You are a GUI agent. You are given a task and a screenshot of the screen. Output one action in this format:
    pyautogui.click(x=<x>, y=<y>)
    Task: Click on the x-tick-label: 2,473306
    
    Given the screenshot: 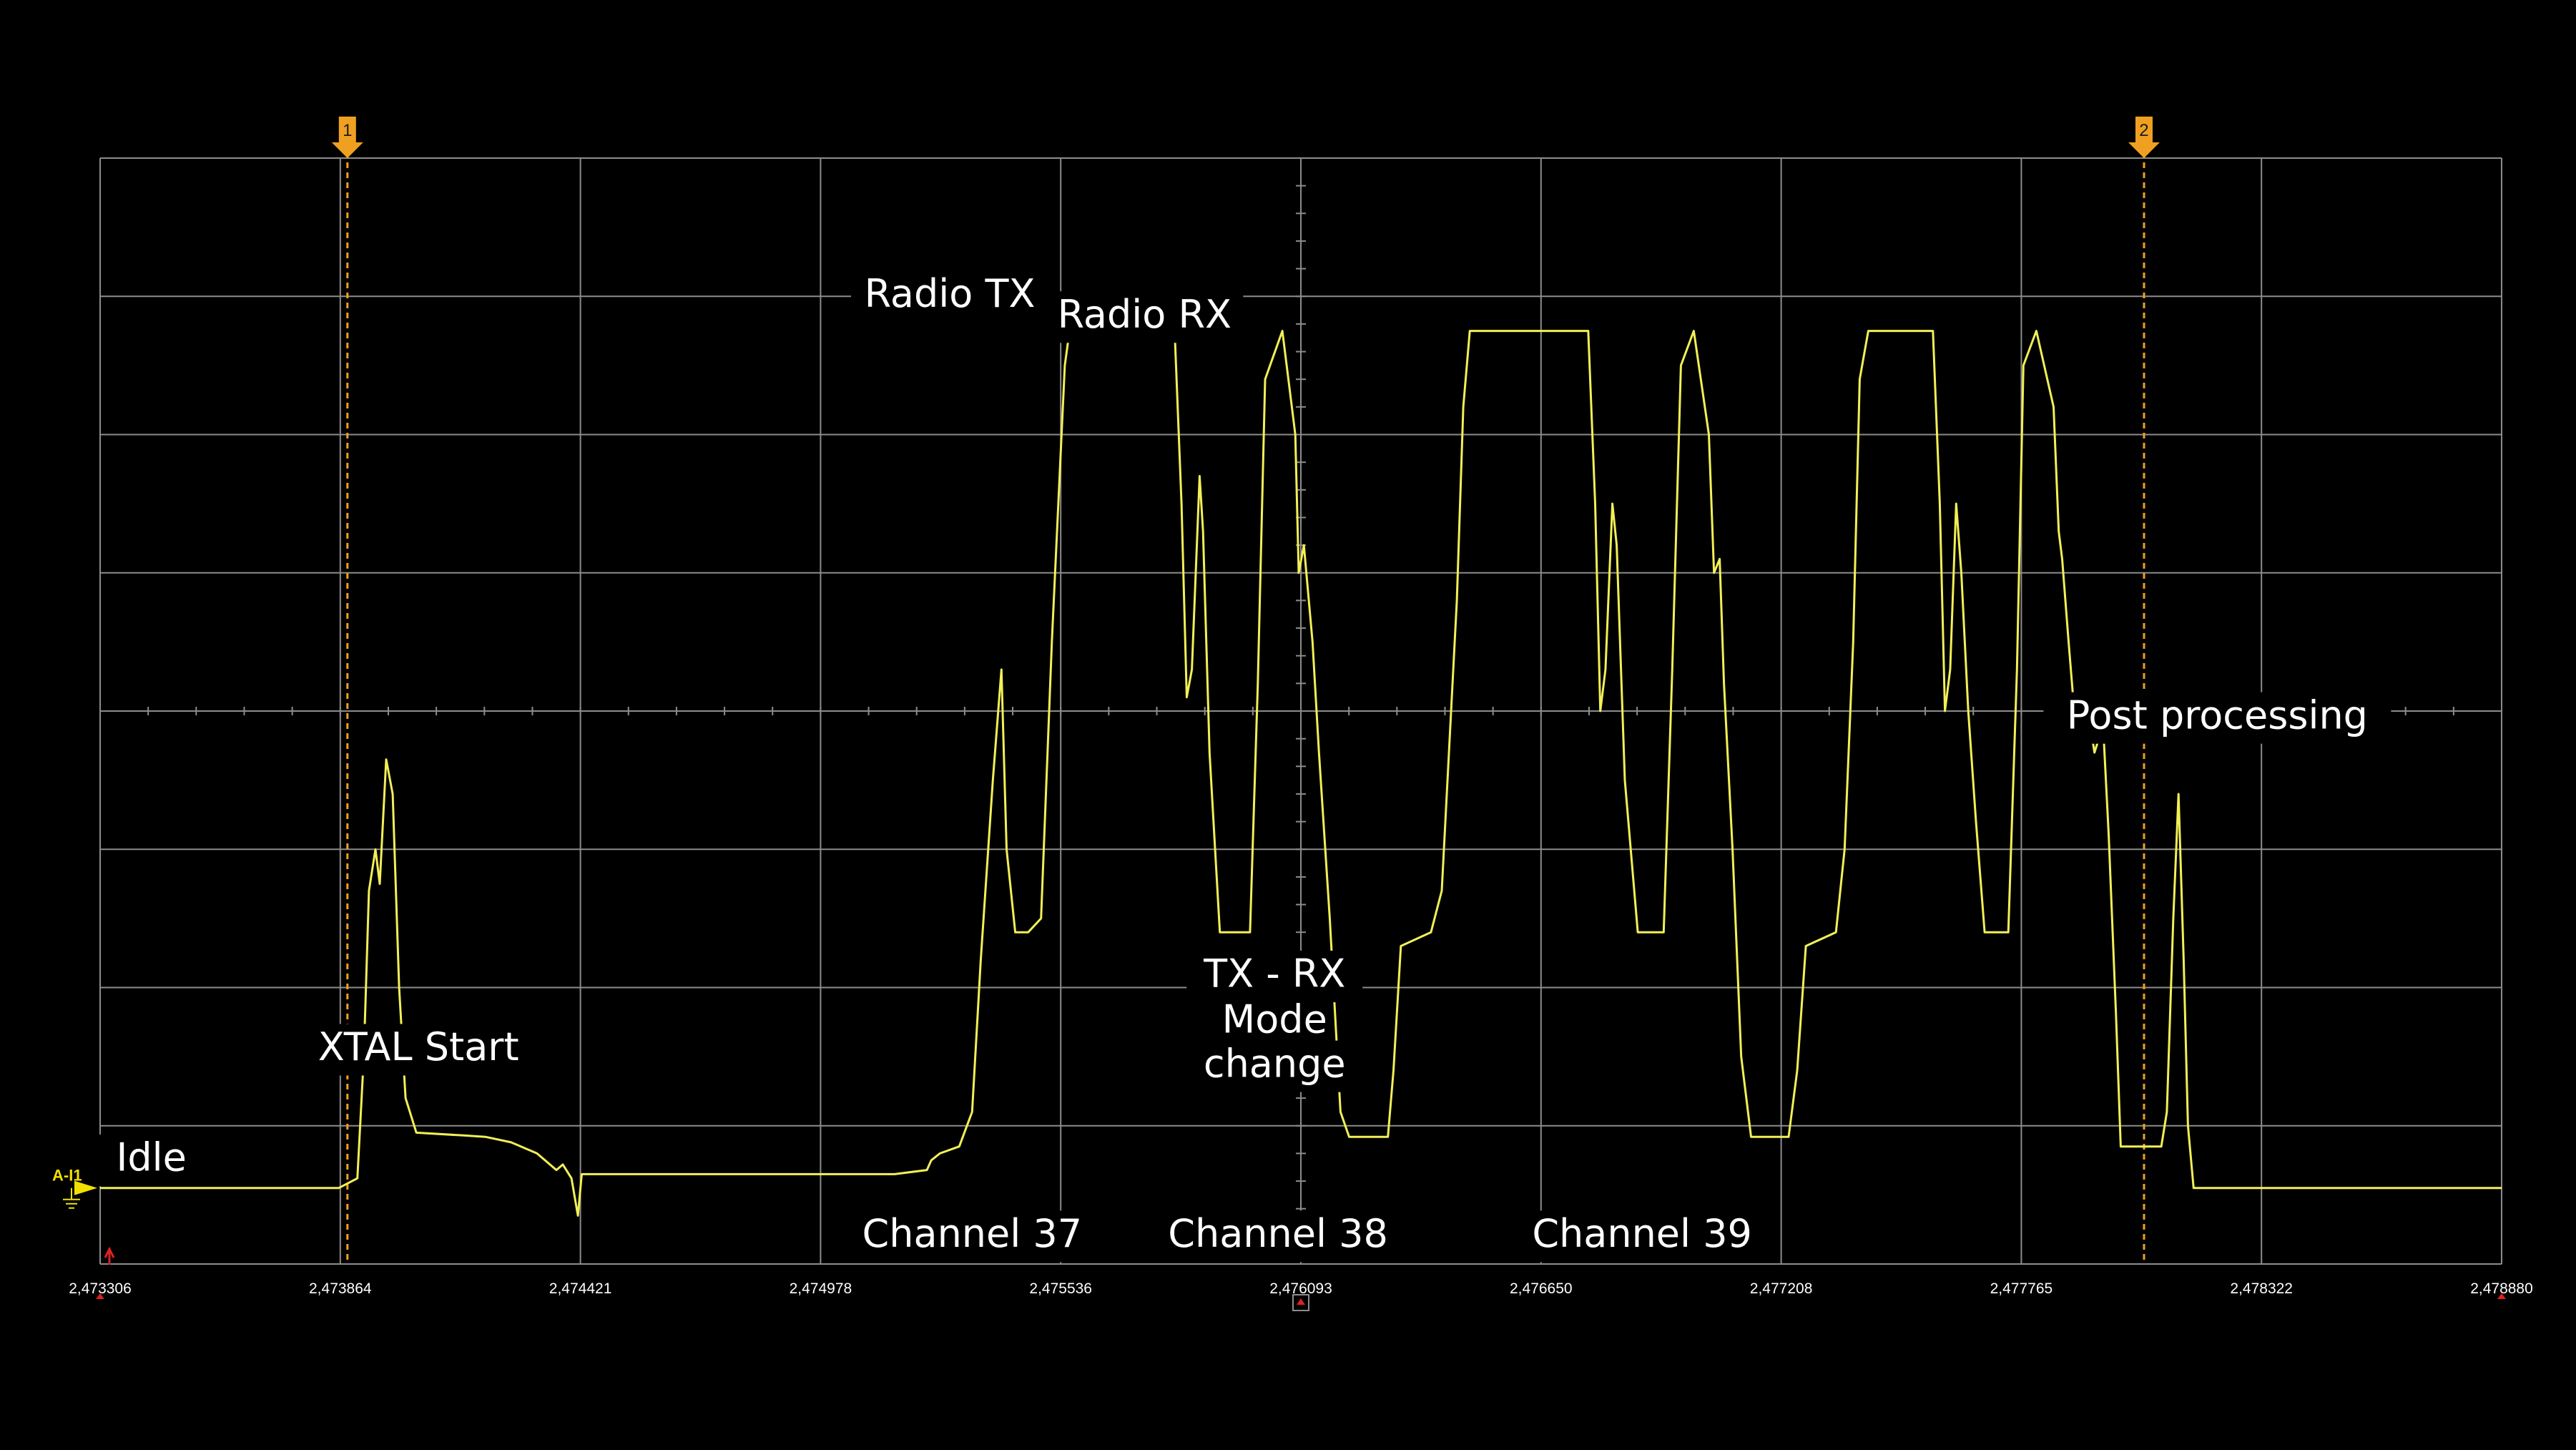 What is the action you would take?
    pyautogui.click(x=100, y=1289)
    